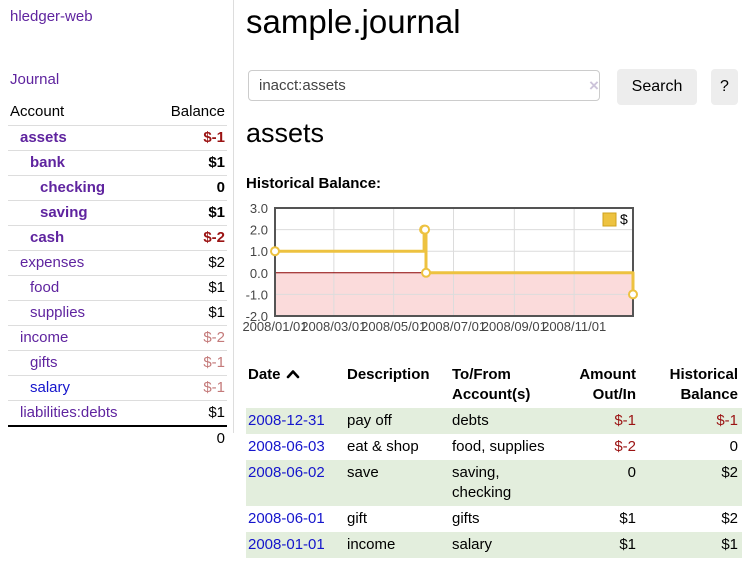  I want to click on transaction-description: save, so click(363, 472).